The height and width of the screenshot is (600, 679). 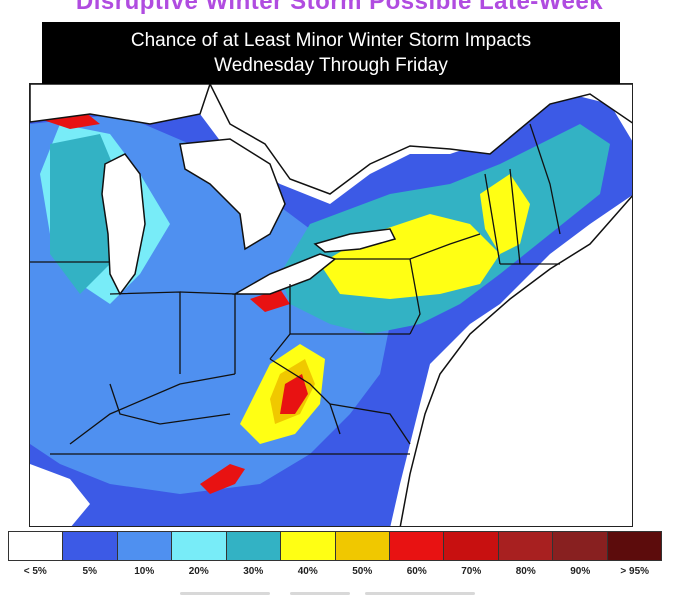 I want to click on lake-ontario, so click(x=355, y=240).